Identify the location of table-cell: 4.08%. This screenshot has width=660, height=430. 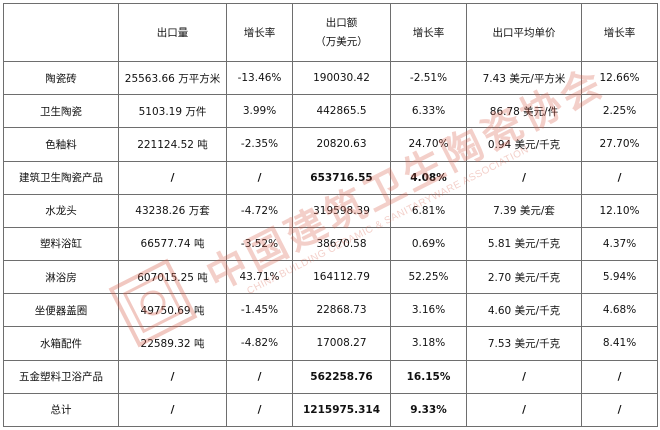
(428, 177).